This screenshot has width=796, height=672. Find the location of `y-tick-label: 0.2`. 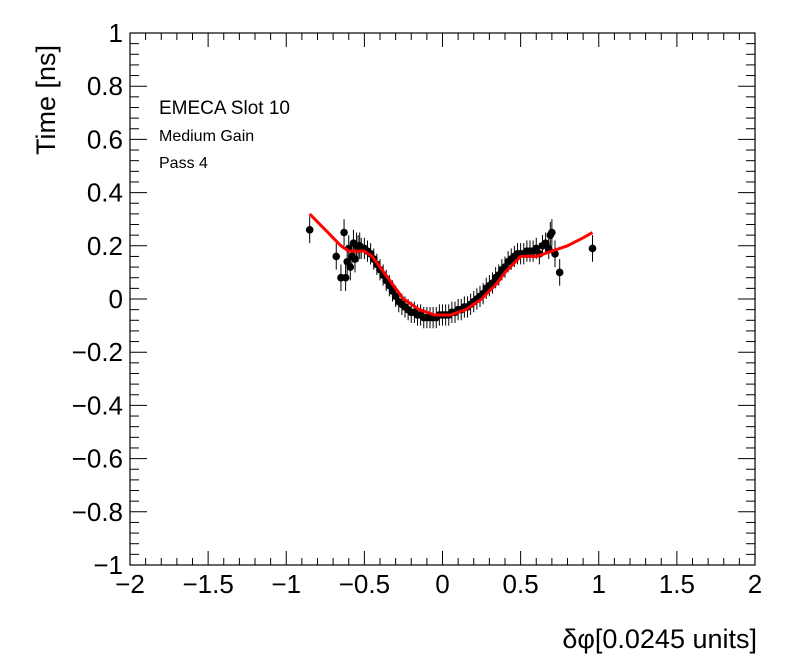

y-tick-label: 0.2 is located at coordinates (105, 246).